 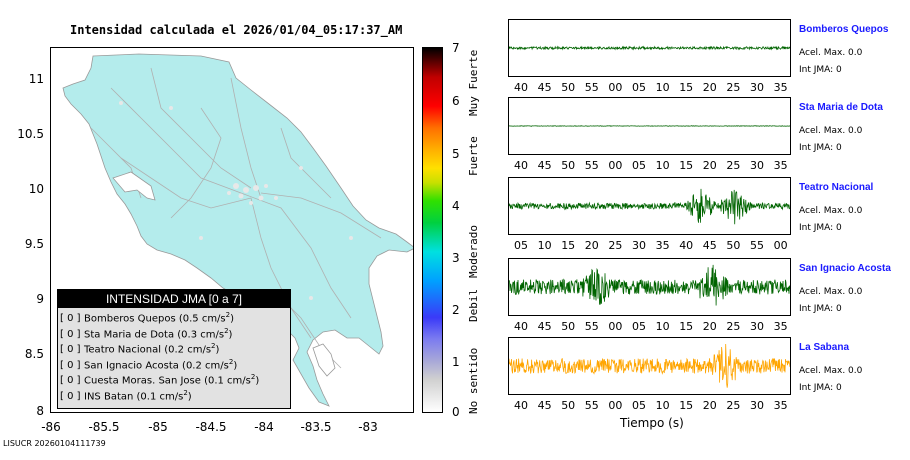 I want to click on urban-dots, so click(x=236, y=200).